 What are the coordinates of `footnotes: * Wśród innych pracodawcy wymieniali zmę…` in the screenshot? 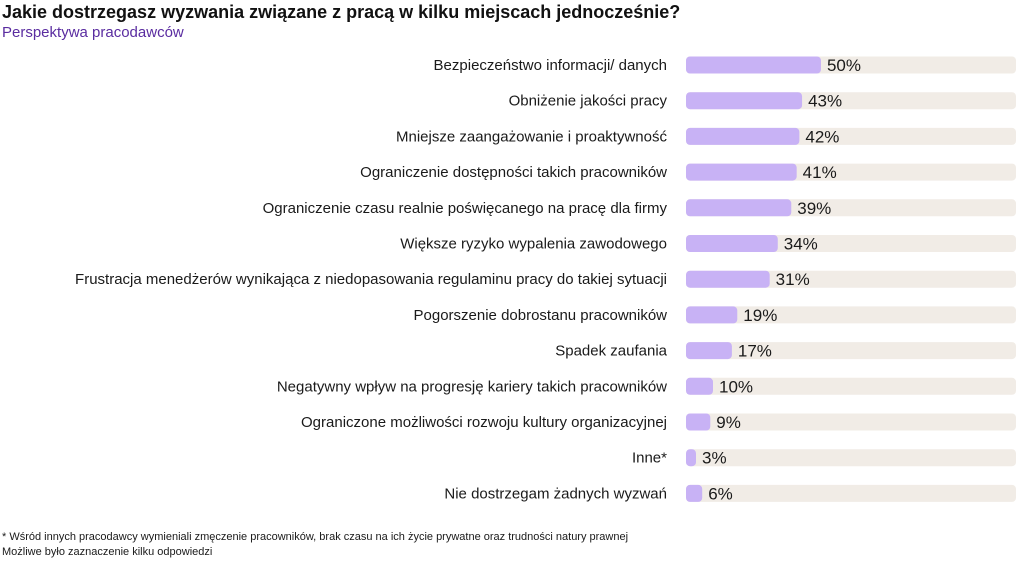 It's located at (315, 545).